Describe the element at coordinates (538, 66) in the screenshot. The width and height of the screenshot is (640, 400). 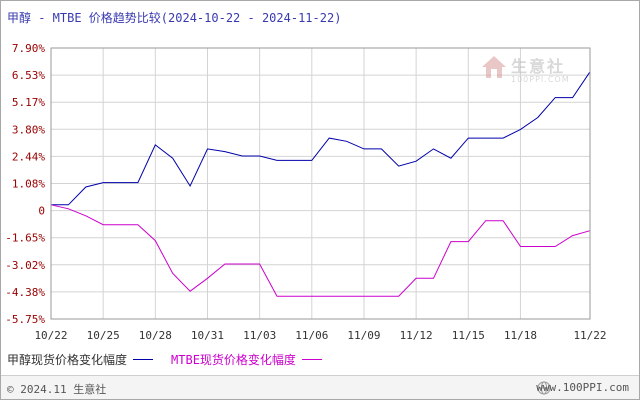
I see `watermark-text: 生意社` at that location.